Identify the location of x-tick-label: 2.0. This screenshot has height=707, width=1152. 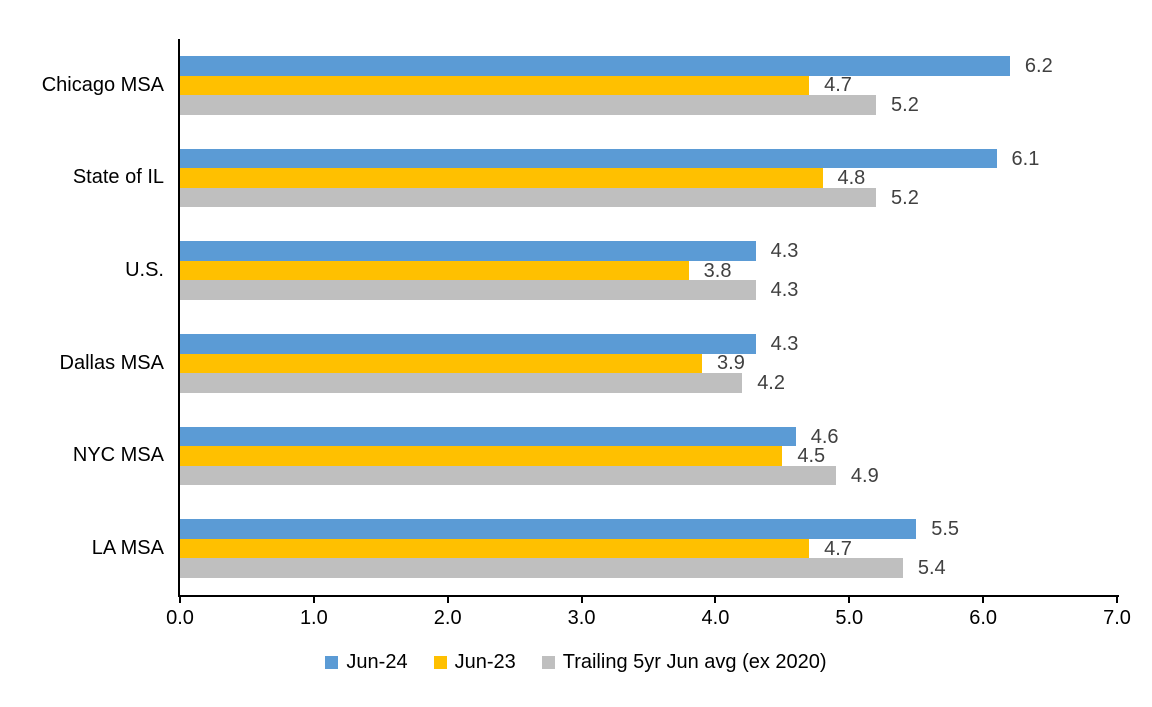
(447, 618).